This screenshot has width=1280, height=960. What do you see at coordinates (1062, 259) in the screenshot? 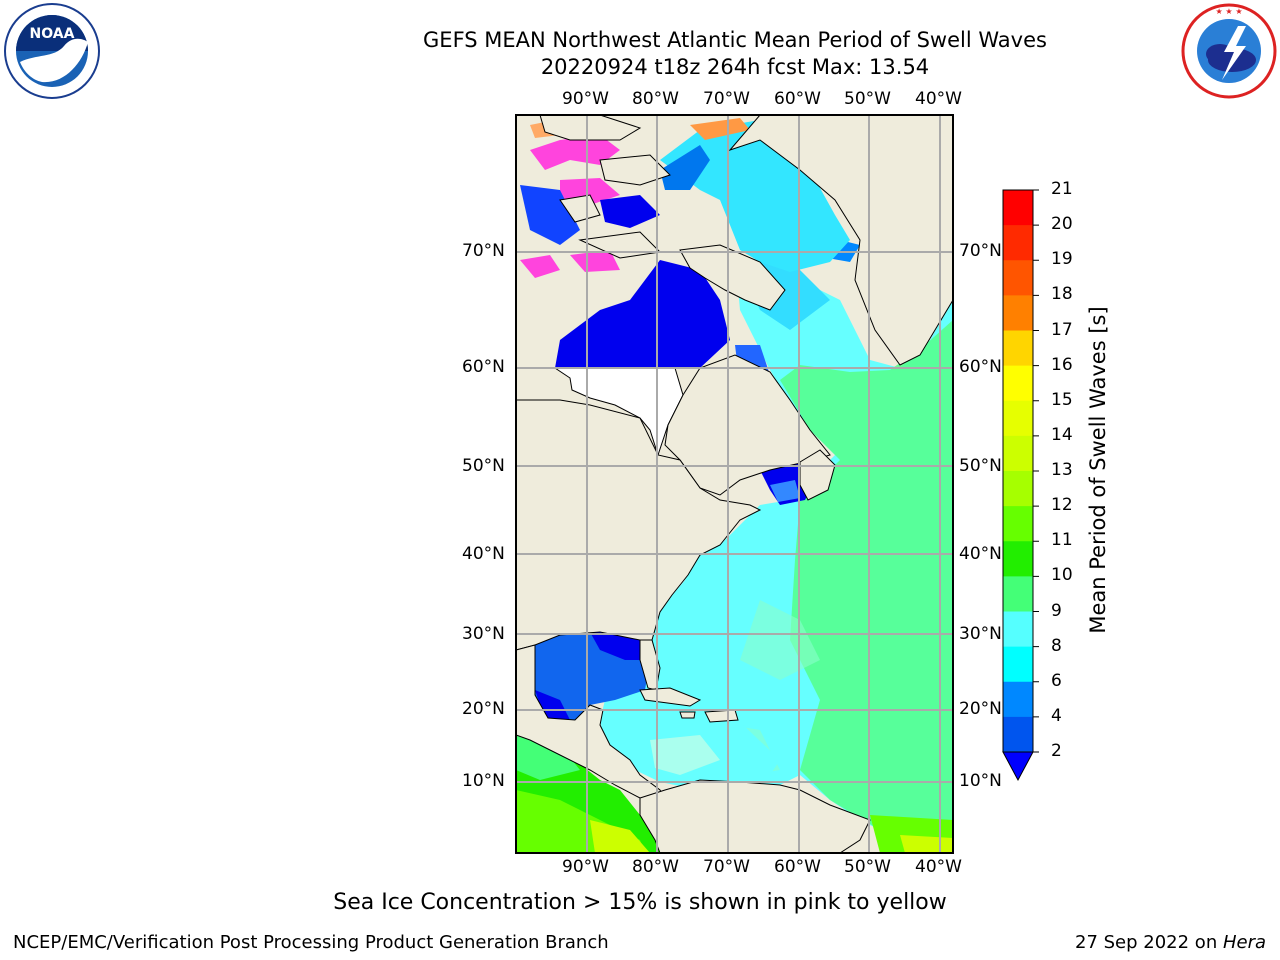
I see `colorbar-tick-label: 19` at bounding box center [1062, 259].